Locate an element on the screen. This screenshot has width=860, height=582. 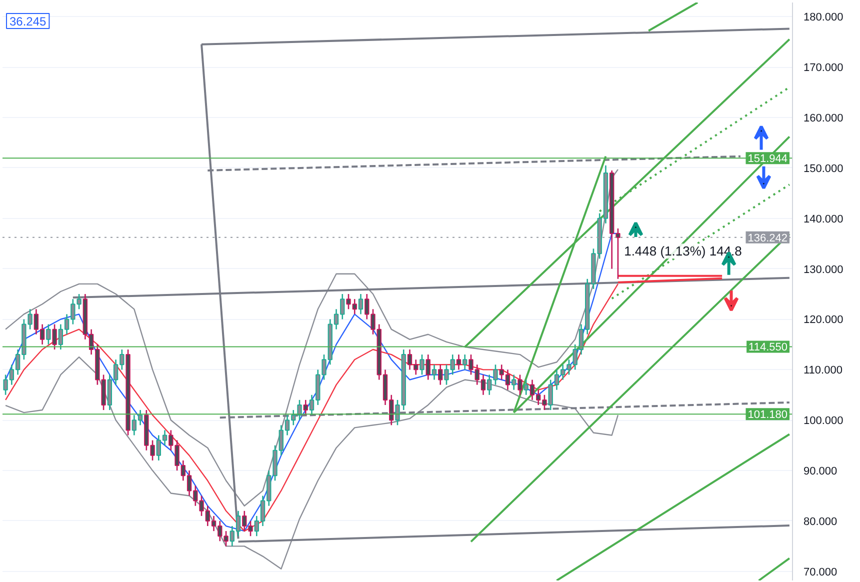
ref-line-label: 101.180 is located at coordinates (768, 415).